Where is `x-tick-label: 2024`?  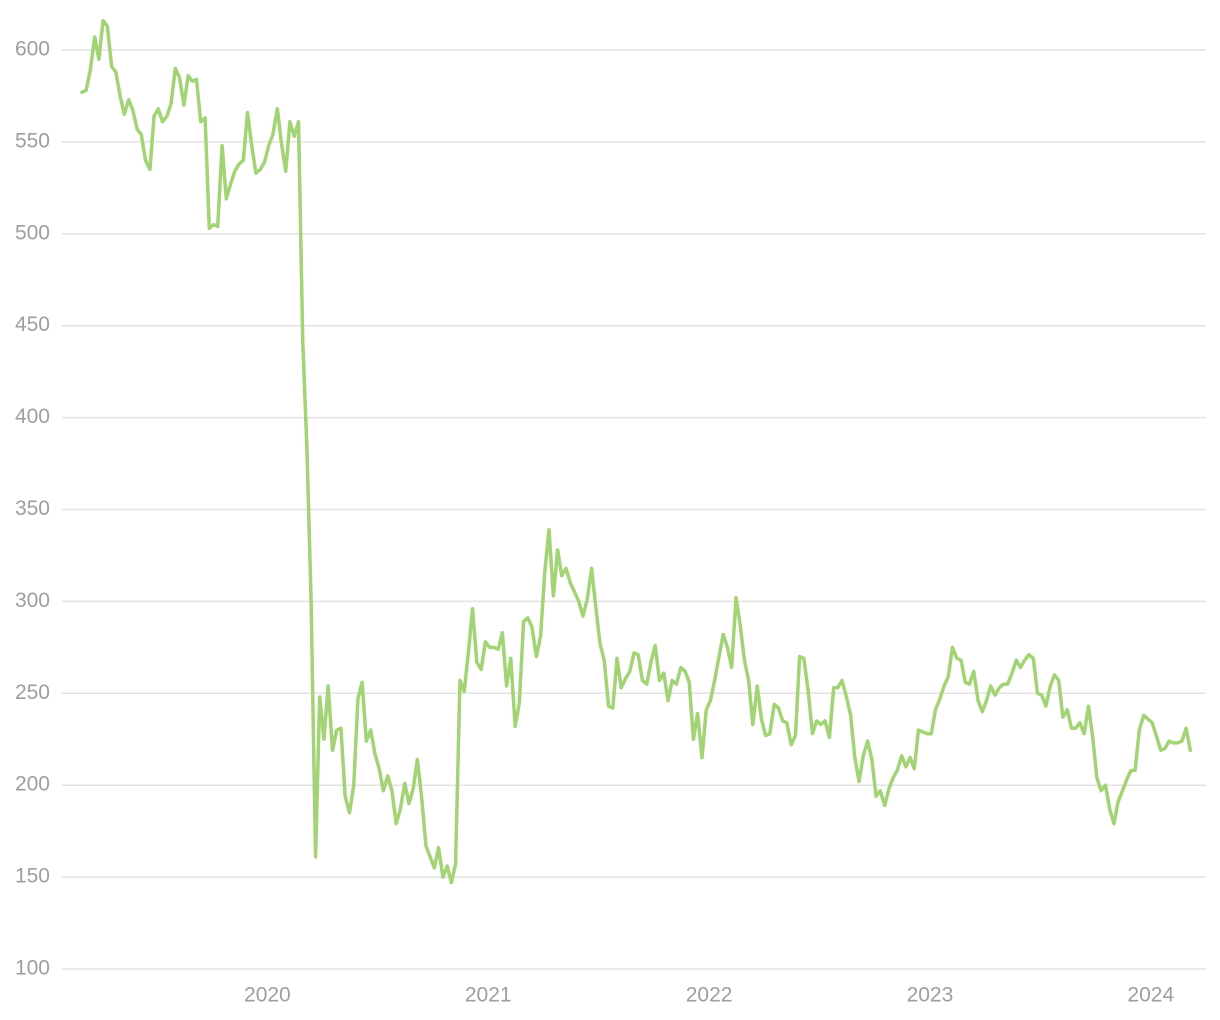
x-tick-label: 2024 is located at coordinates (1150, 995).